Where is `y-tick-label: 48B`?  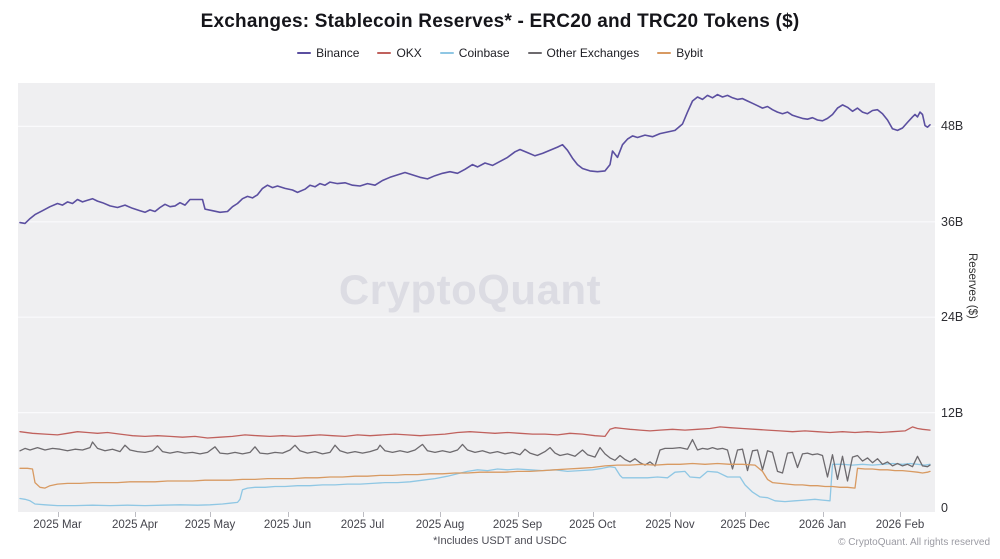
y-tick-label: 48B is located at coordinates (952, 126).